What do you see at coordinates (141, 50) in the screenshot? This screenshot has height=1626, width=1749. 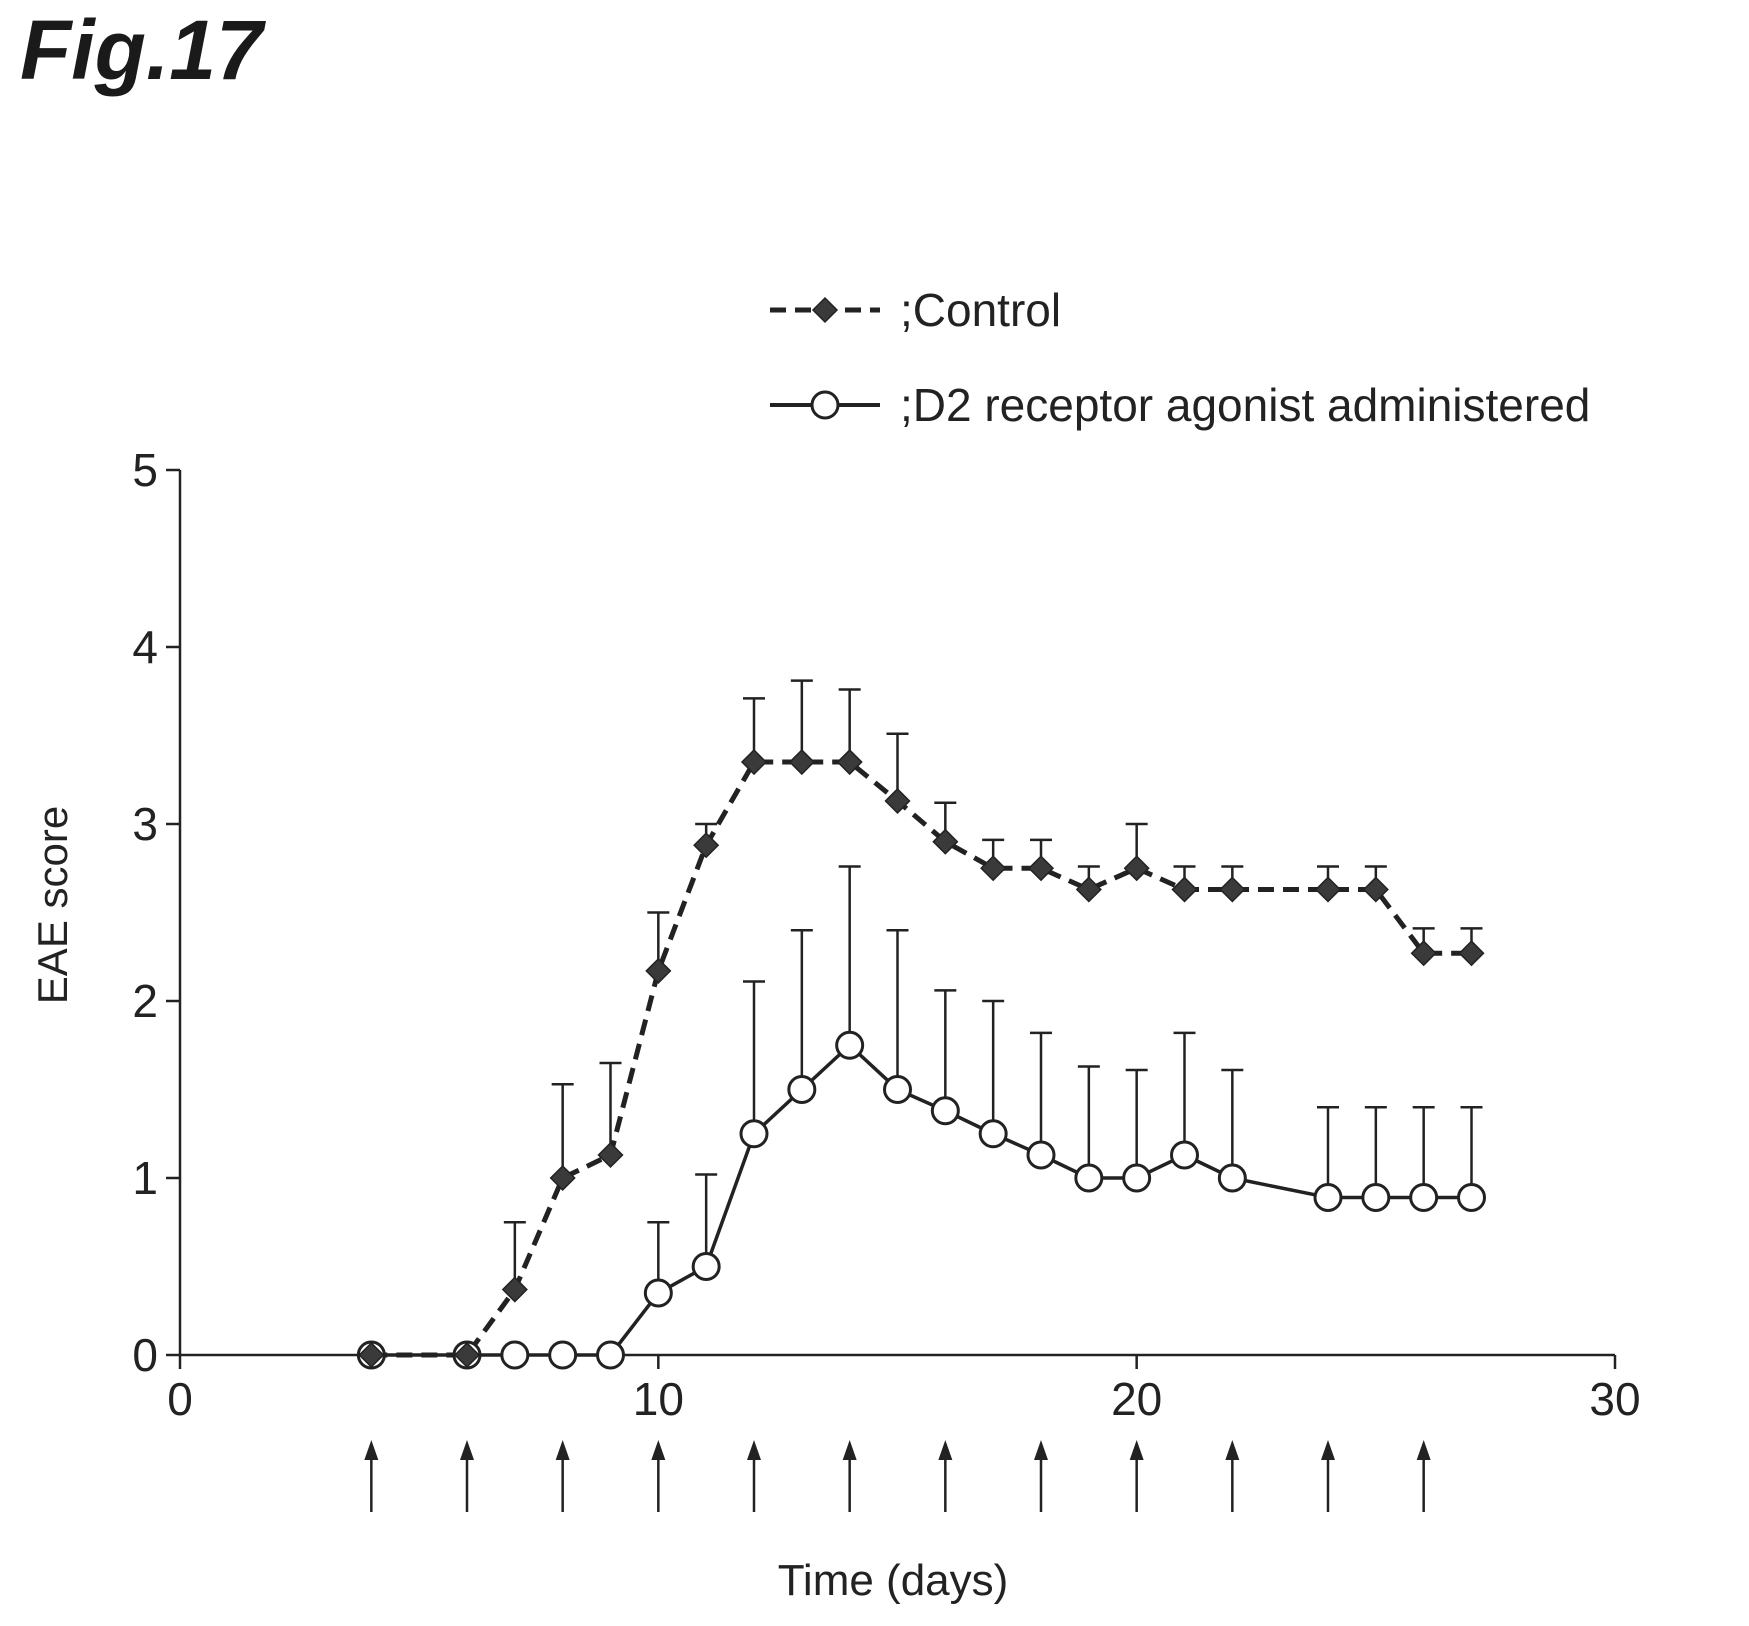 I see `figure-label: Fig.17` at bounding box center [141, 50].